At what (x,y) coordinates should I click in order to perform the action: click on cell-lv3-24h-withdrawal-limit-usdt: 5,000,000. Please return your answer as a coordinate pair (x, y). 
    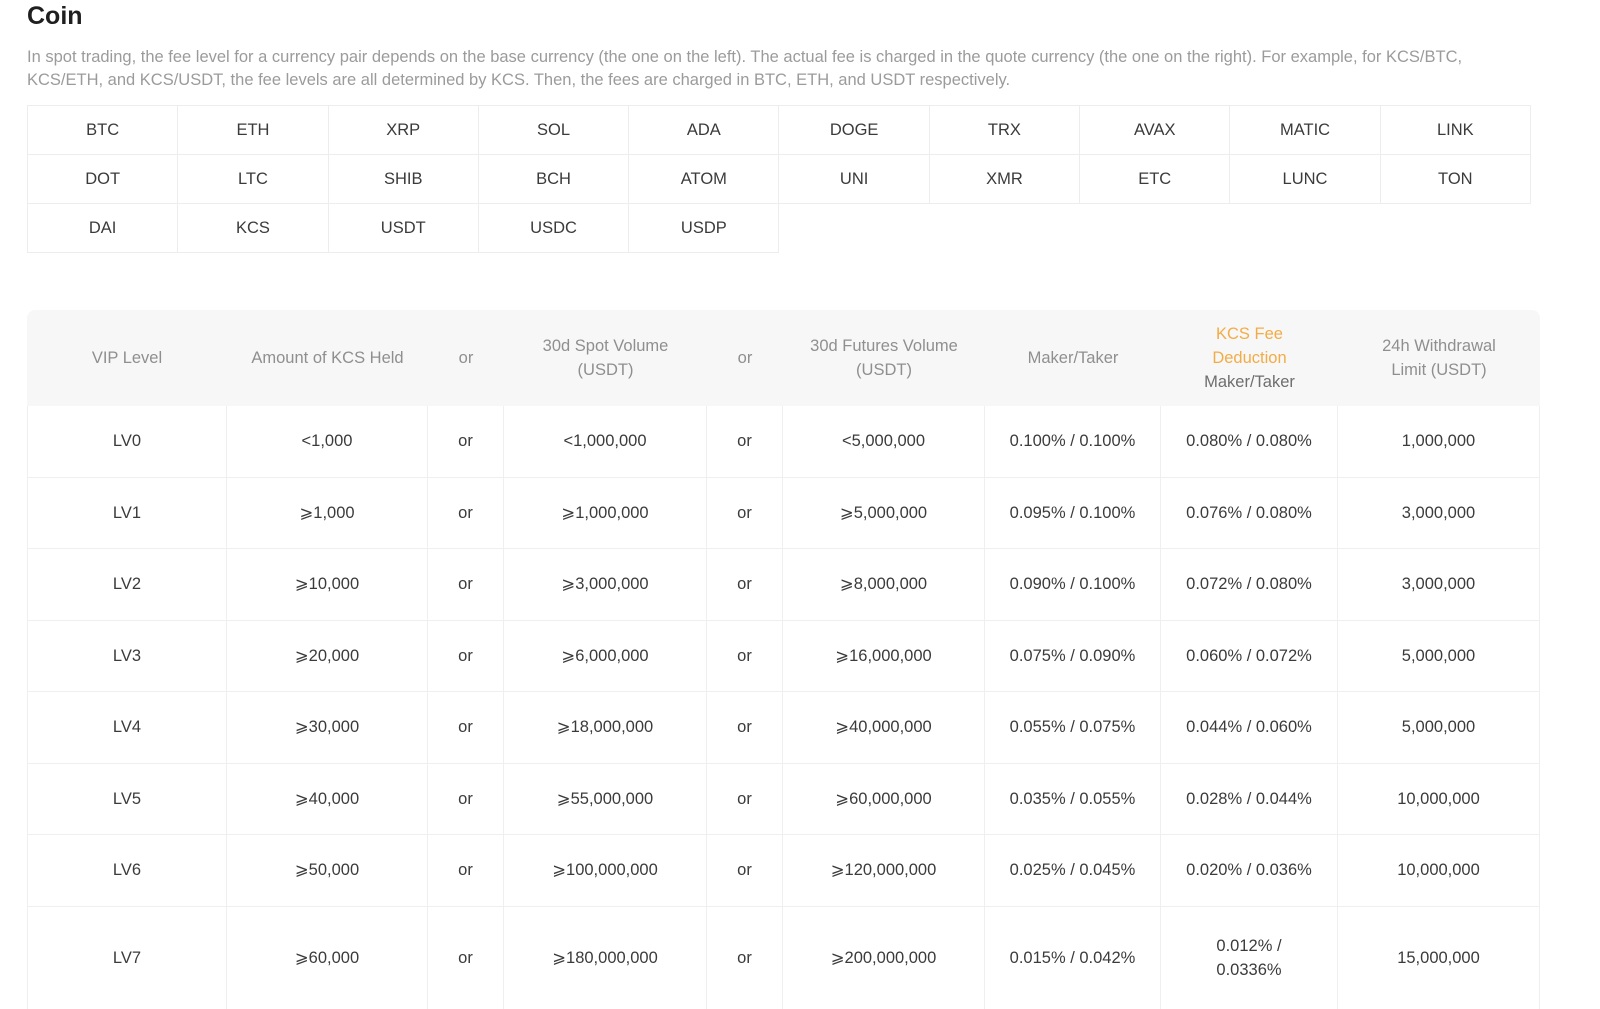
    Looking at the image, I should click on (1439, 655).